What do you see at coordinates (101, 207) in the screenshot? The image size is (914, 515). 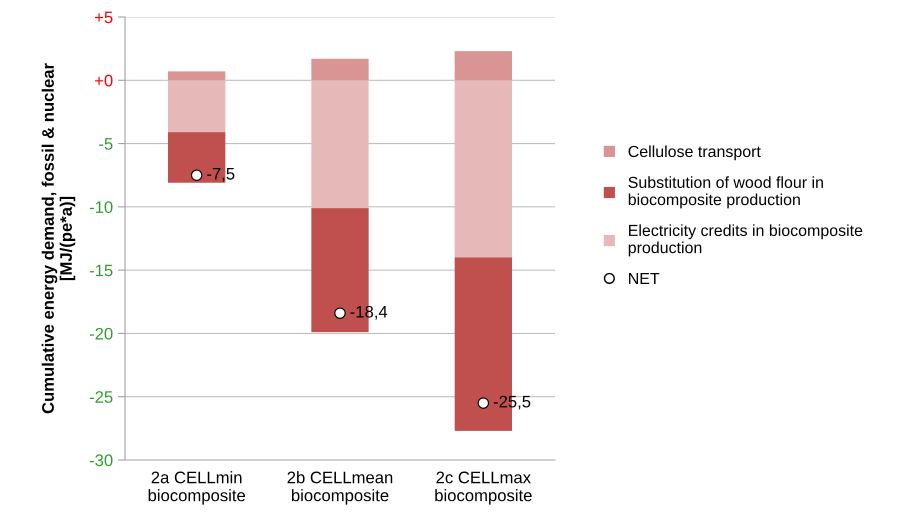 I see `y-tick-label: -10` at bounding box center [101, 207].